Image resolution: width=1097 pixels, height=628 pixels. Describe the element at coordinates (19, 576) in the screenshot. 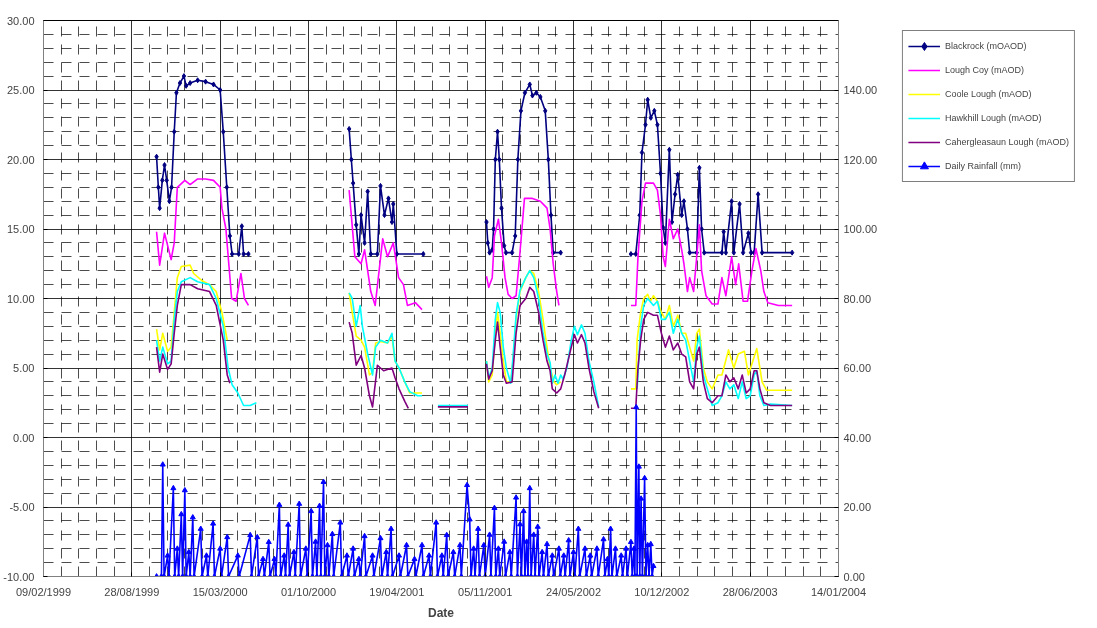

I see `y-tick-label: -10.00` at that location.